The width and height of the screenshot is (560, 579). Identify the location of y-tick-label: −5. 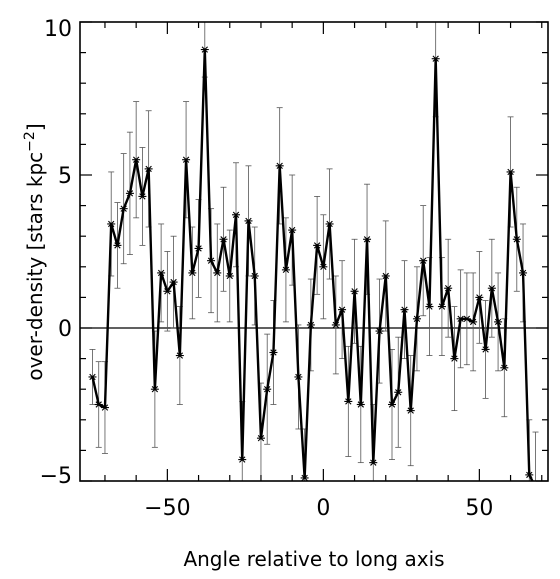
(56, 476).